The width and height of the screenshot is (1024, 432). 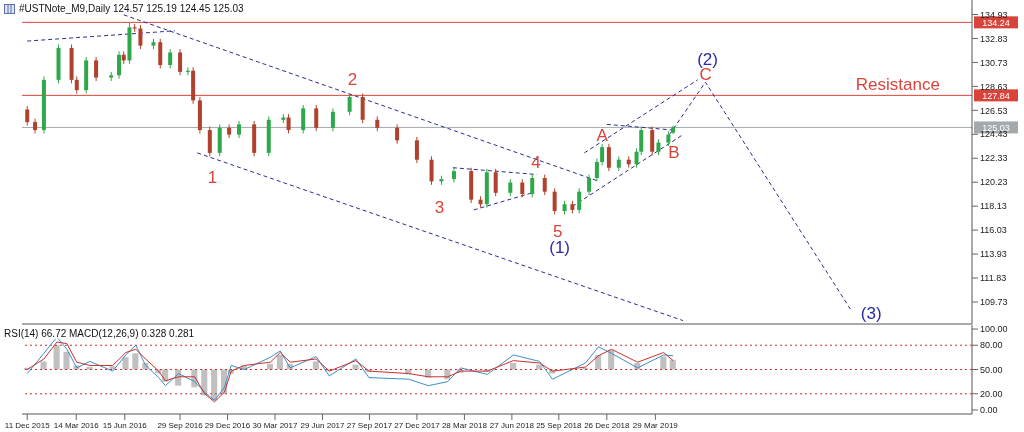 I want to click on x-tick-label: 28 Mar 2018, so click(x=464, y=425).